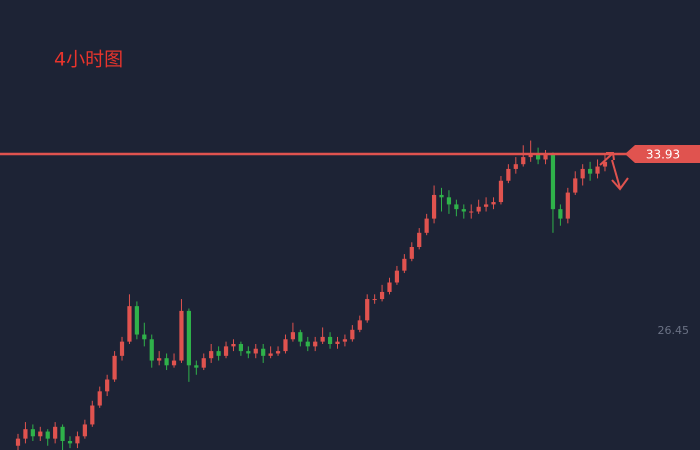 This screenshot has height=450, width=700. I want to click on y-tick-label: 26.45, so click(674, 330).